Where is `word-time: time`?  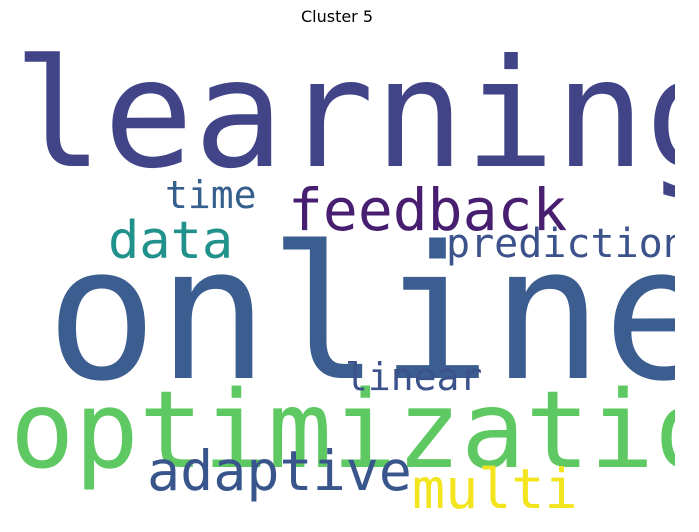 word-time: time is located at coordinates (211, 195).